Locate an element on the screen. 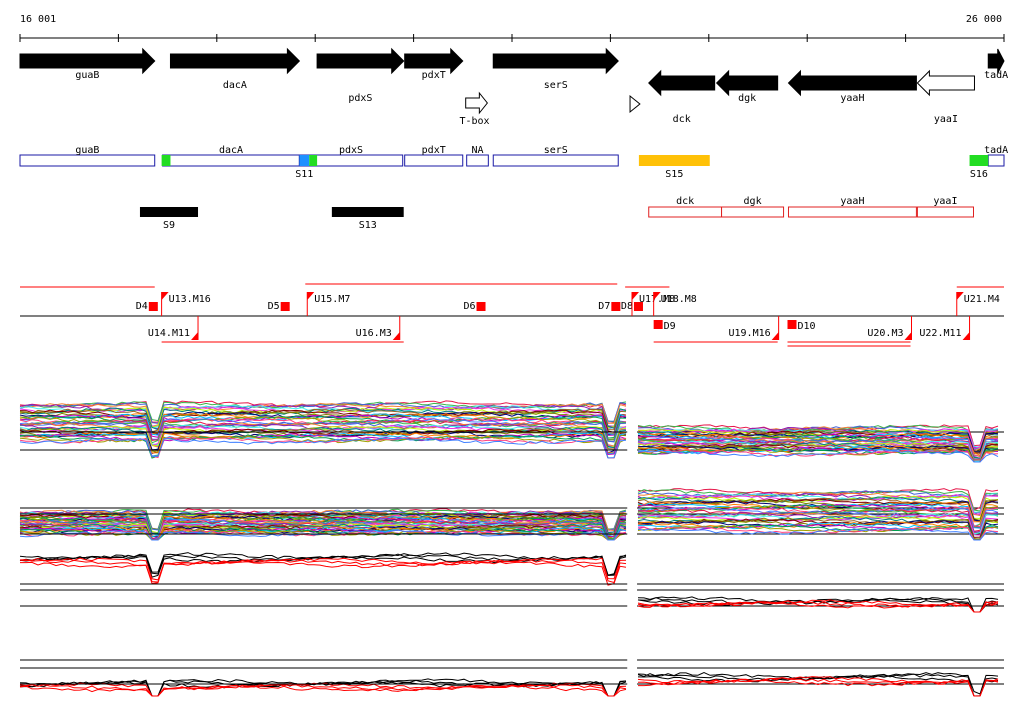  segment-label: S15 is located at coordinates (674, 174).